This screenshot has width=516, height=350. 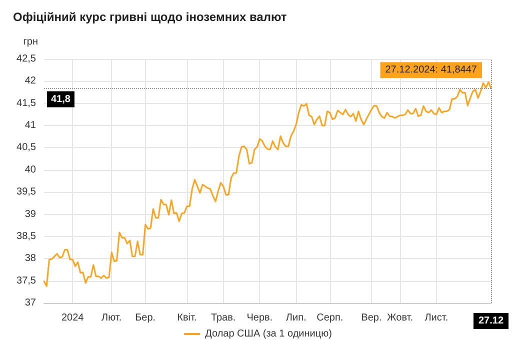 I want to click on x-tick-label: Черв., so click(x=259, y=318).